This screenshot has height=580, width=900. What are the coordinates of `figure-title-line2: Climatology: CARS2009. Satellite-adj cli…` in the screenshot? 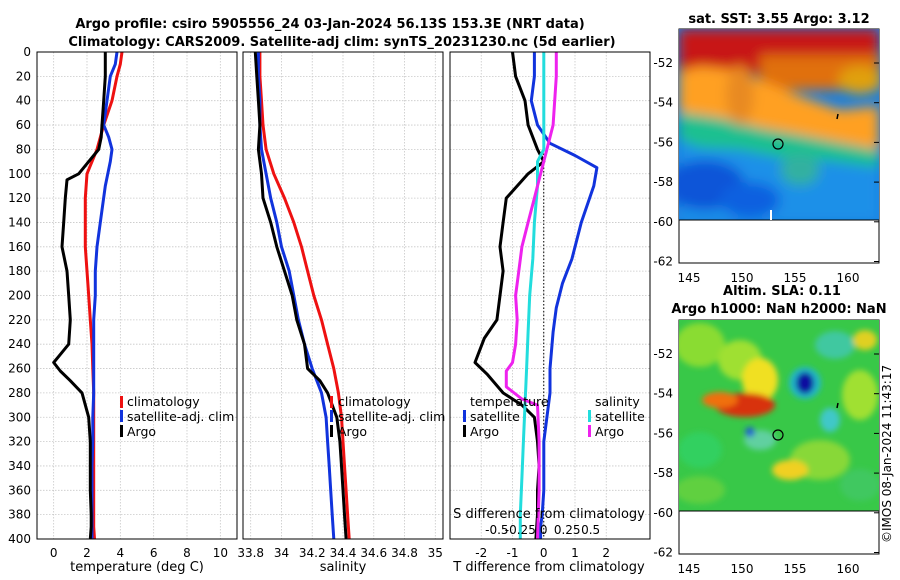 It's located at (341, 42).